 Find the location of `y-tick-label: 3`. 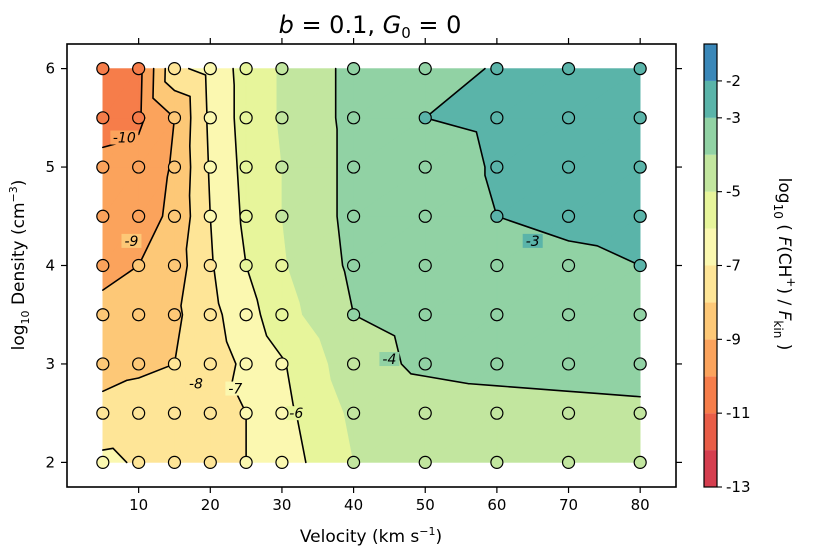

y-tick-label: 3 is located at coordinates (50, 364).